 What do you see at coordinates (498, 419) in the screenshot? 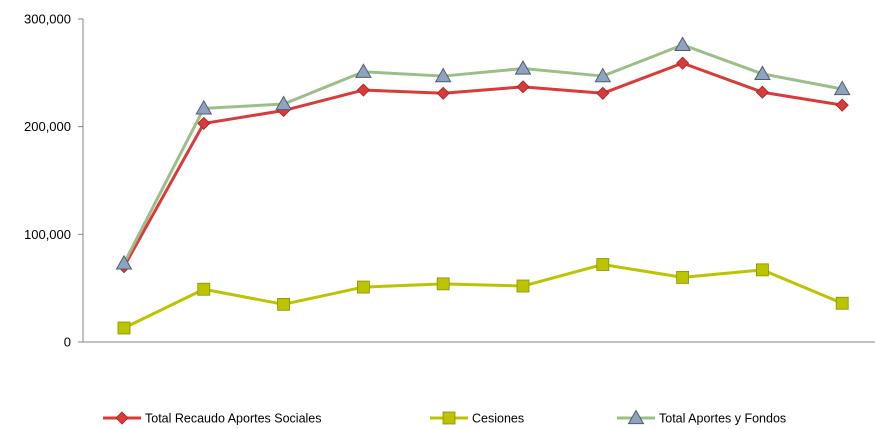
I see `legend-label: Cesiones` at bounding box center [498, 419].